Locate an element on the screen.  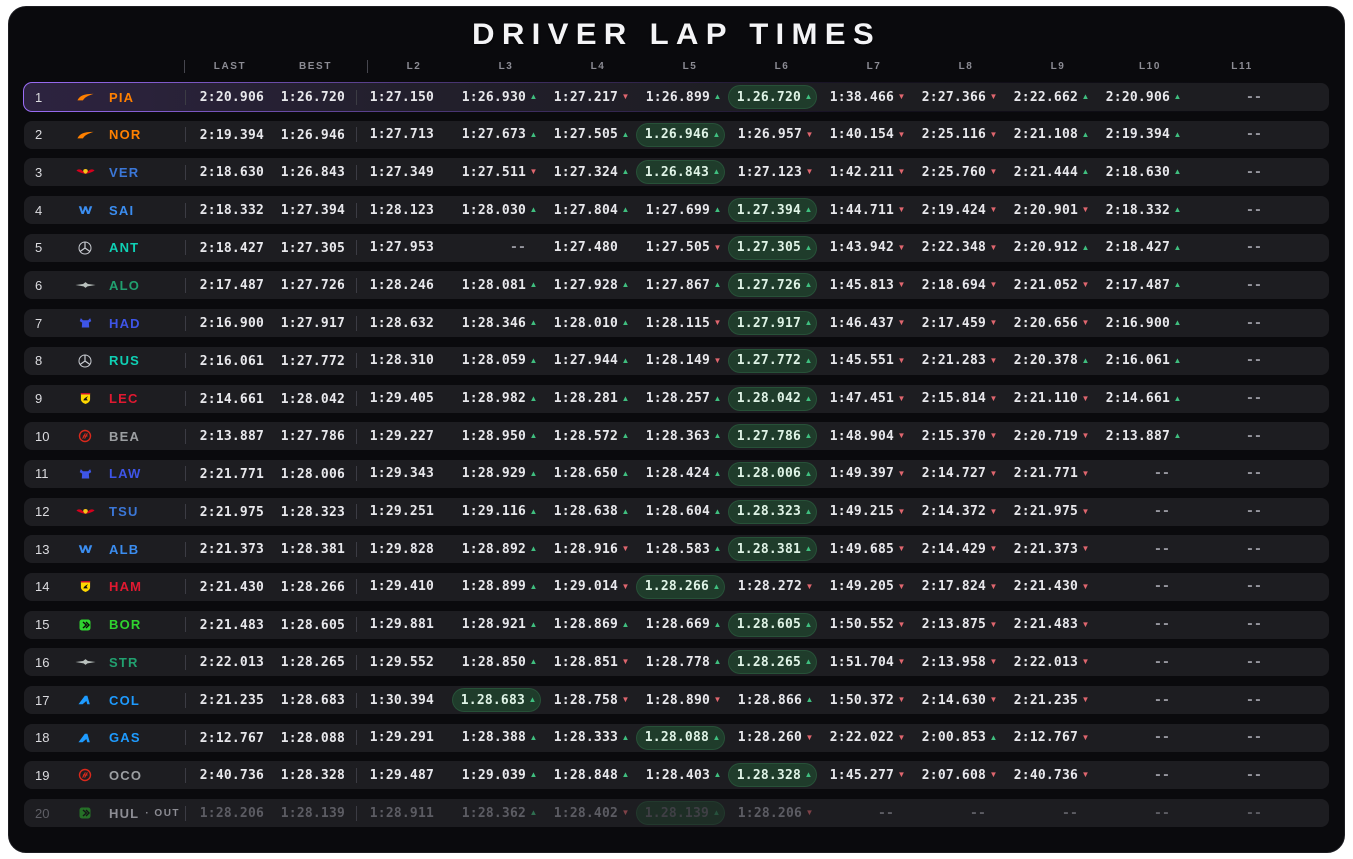
lap-cell: 2:21.373 ▼ is located at coordinates (1047, 549).